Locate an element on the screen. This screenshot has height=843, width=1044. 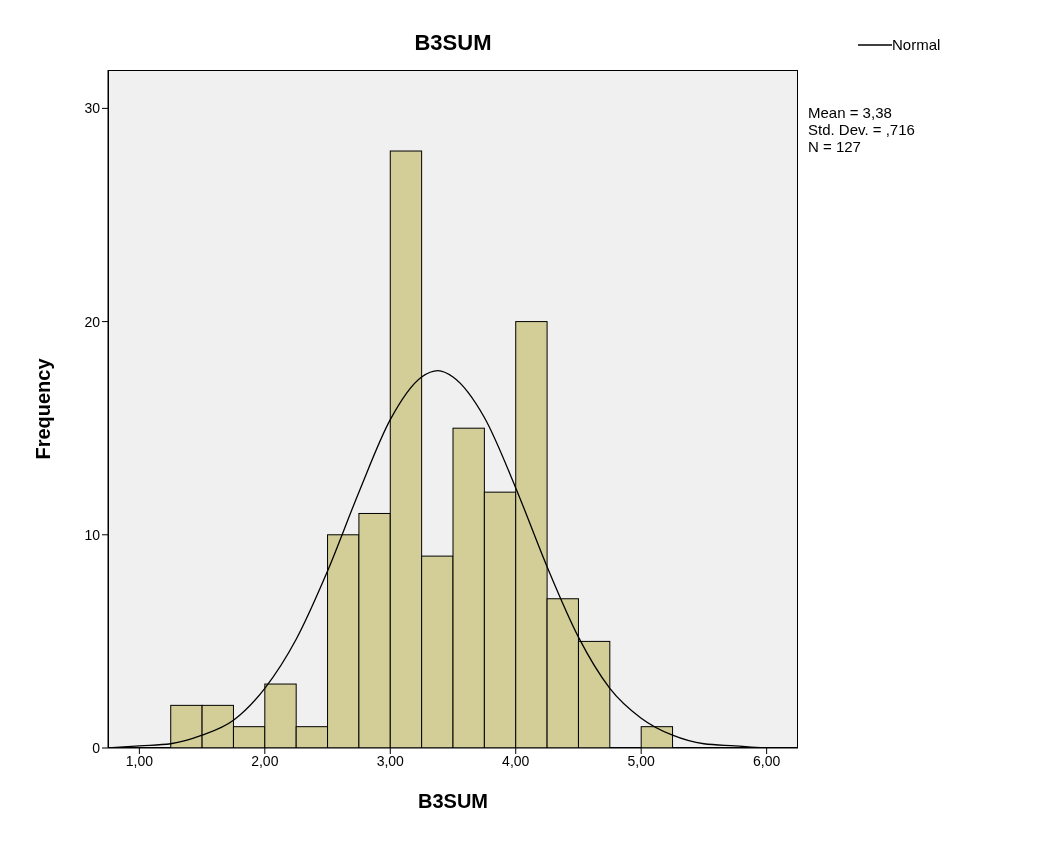
text: Mean = 3,38 is located at coordinates (850, 112).